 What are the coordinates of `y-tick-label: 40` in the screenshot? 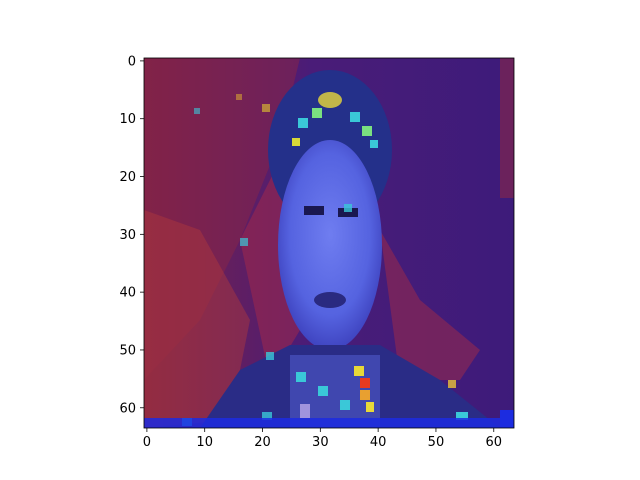 It's located at (127, 293).